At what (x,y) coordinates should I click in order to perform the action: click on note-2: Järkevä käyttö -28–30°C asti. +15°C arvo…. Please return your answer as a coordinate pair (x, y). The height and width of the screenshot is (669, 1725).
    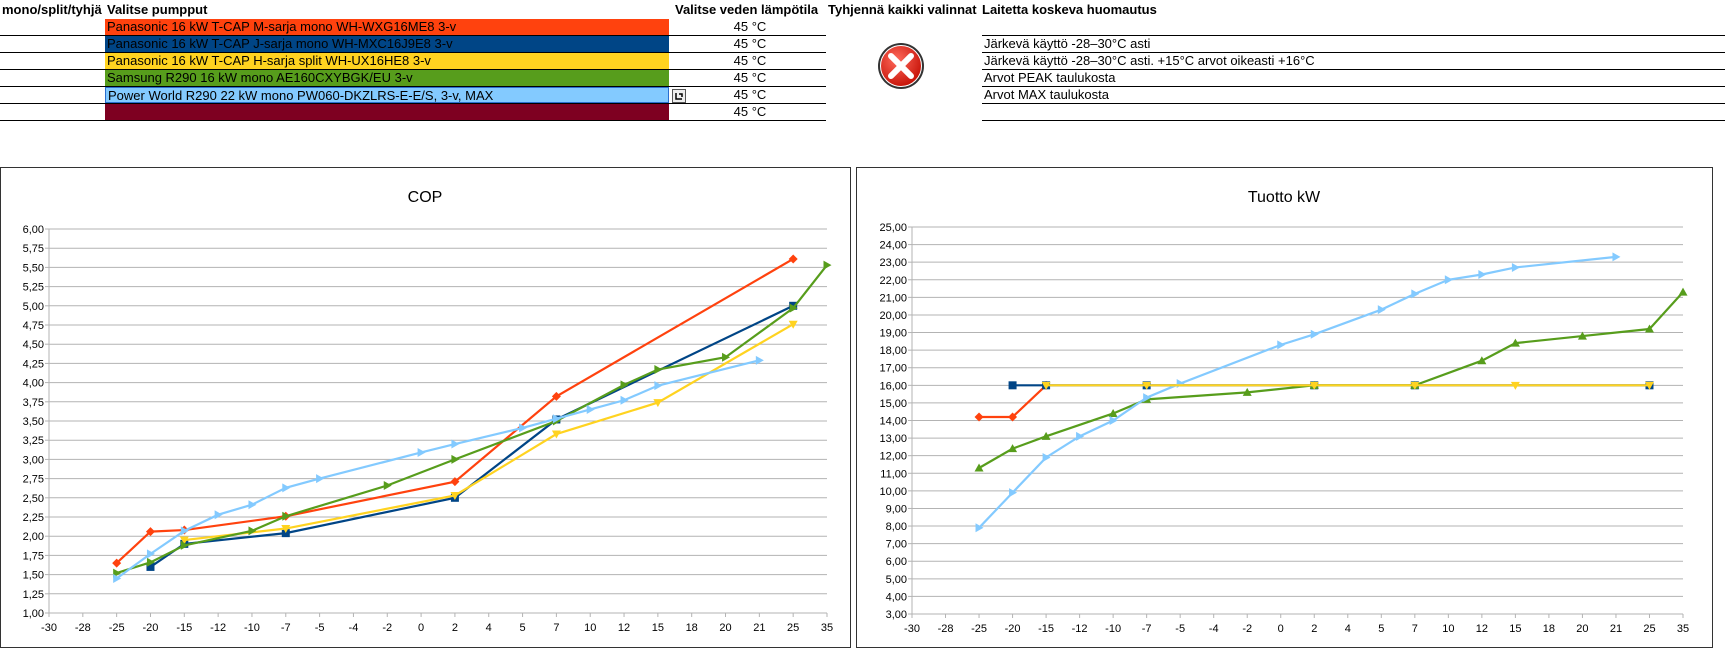
    Looking at the image, I should click on (1149, 60).